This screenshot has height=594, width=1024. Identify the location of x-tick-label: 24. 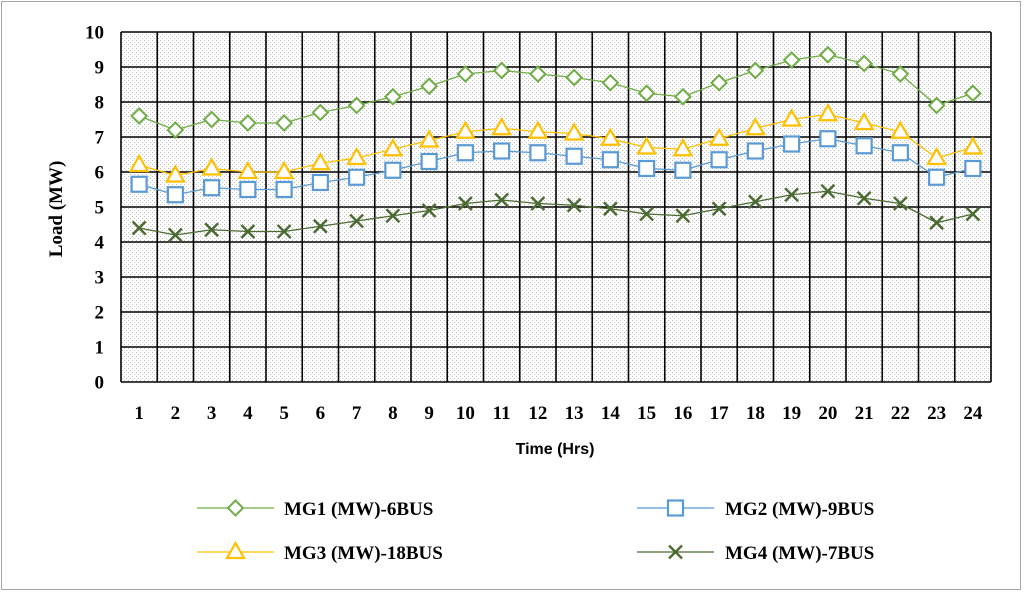
(973, 413).